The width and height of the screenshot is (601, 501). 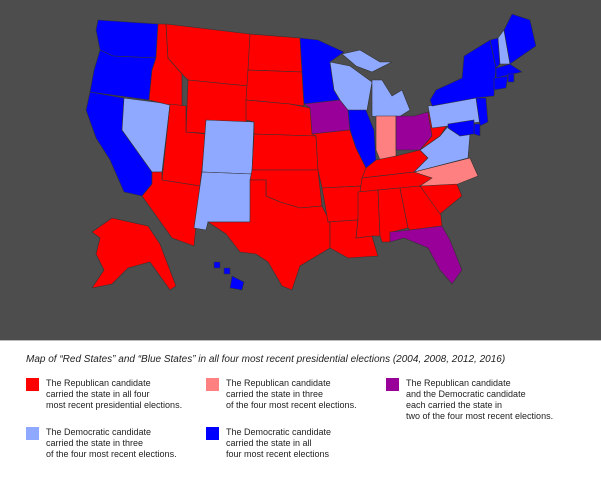 What do you see at coordinates (392, 384) in the screenshot?
I see `legend-swatch-purple` at bounding box center [392, 384].